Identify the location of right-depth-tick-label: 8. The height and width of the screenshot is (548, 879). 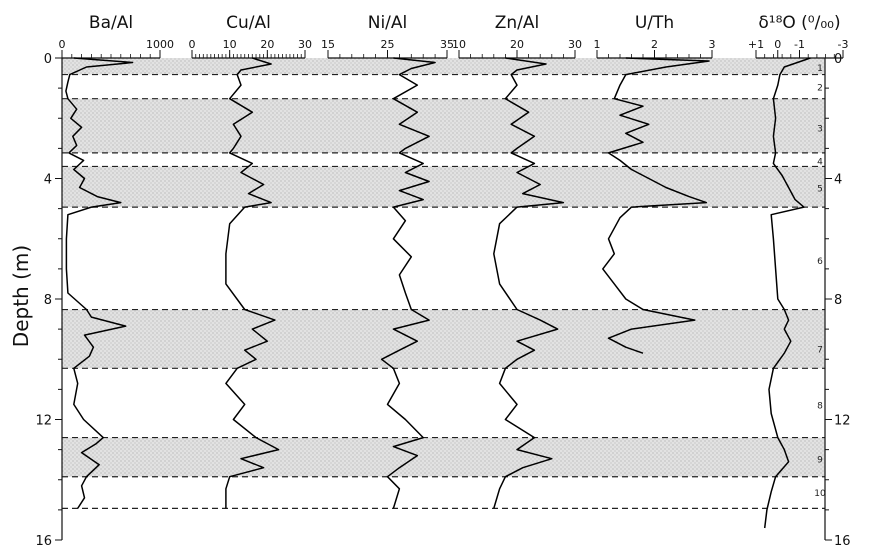
(838, 300).